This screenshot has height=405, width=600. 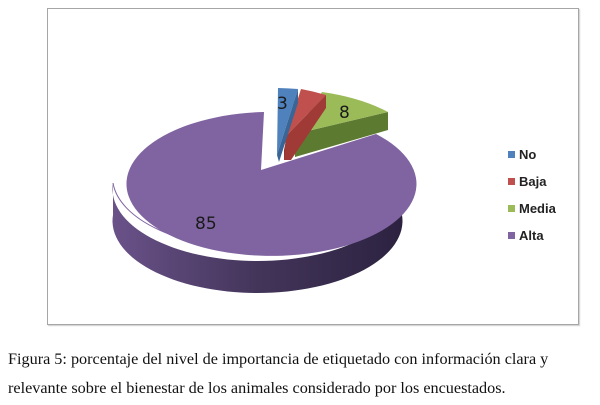 I want to click on data-label-alta: 85, so click(x=206, y=224).